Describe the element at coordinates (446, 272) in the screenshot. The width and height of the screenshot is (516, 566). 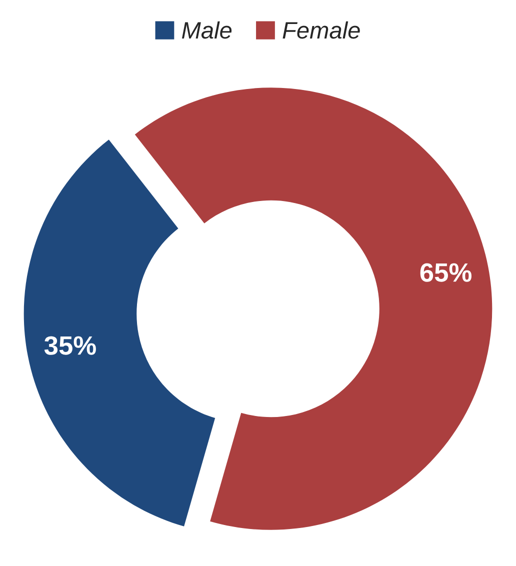
I see `data-label: 65%` at that location.